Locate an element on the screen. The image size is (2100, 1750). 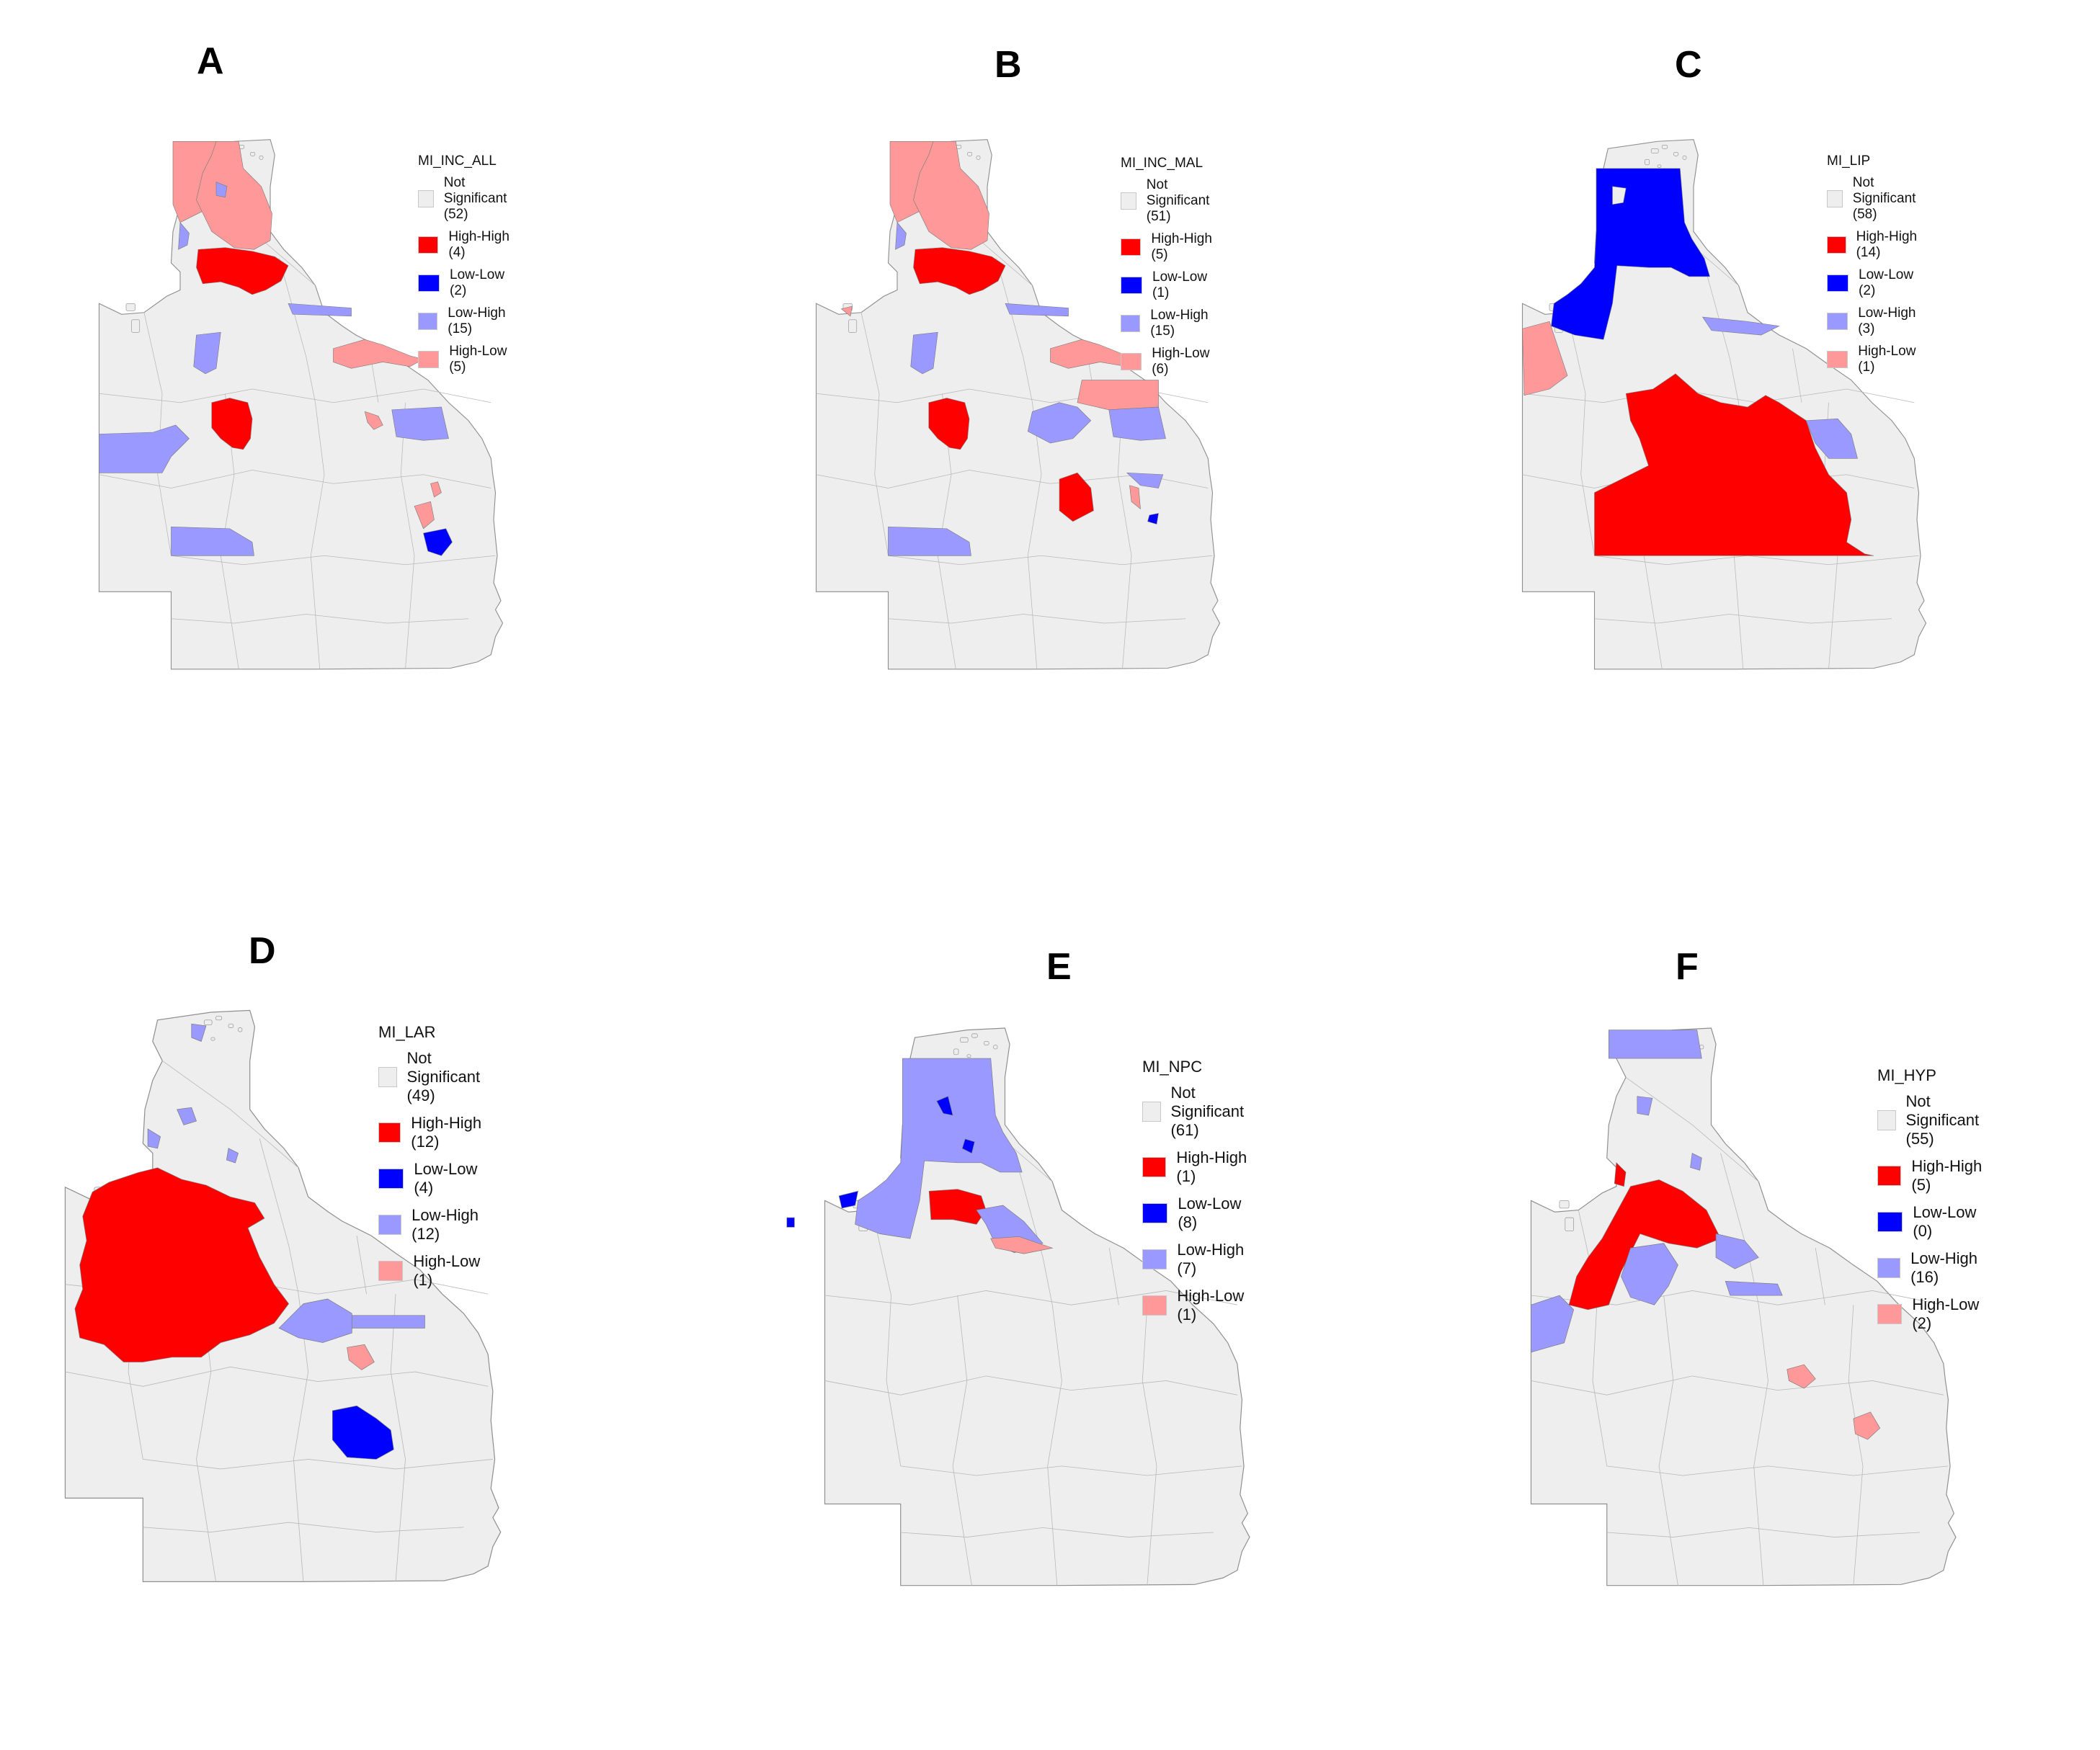
legend-item-high-high: High-High (4) is located at coordinates (467, 245).